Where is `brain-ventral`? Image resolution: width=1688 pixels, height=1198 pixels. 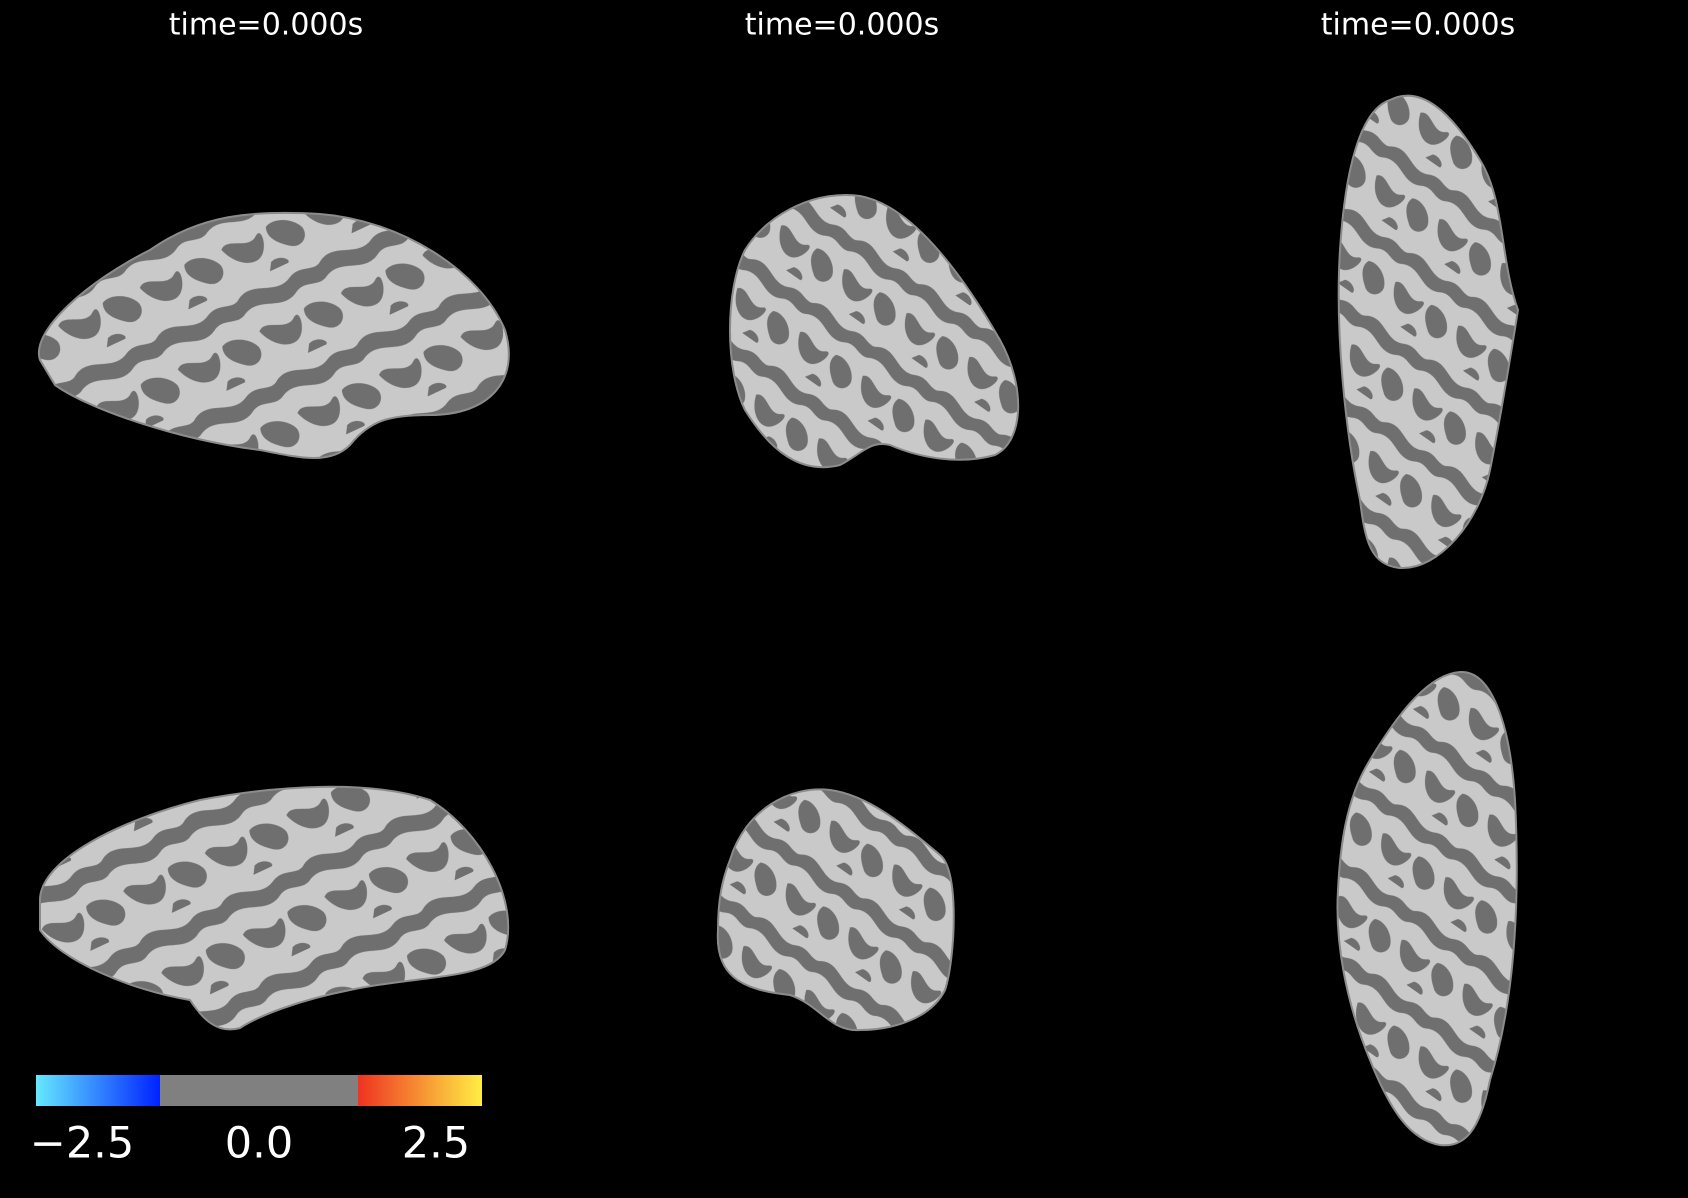 brain-ventral is located at coordinates (1427, 908).